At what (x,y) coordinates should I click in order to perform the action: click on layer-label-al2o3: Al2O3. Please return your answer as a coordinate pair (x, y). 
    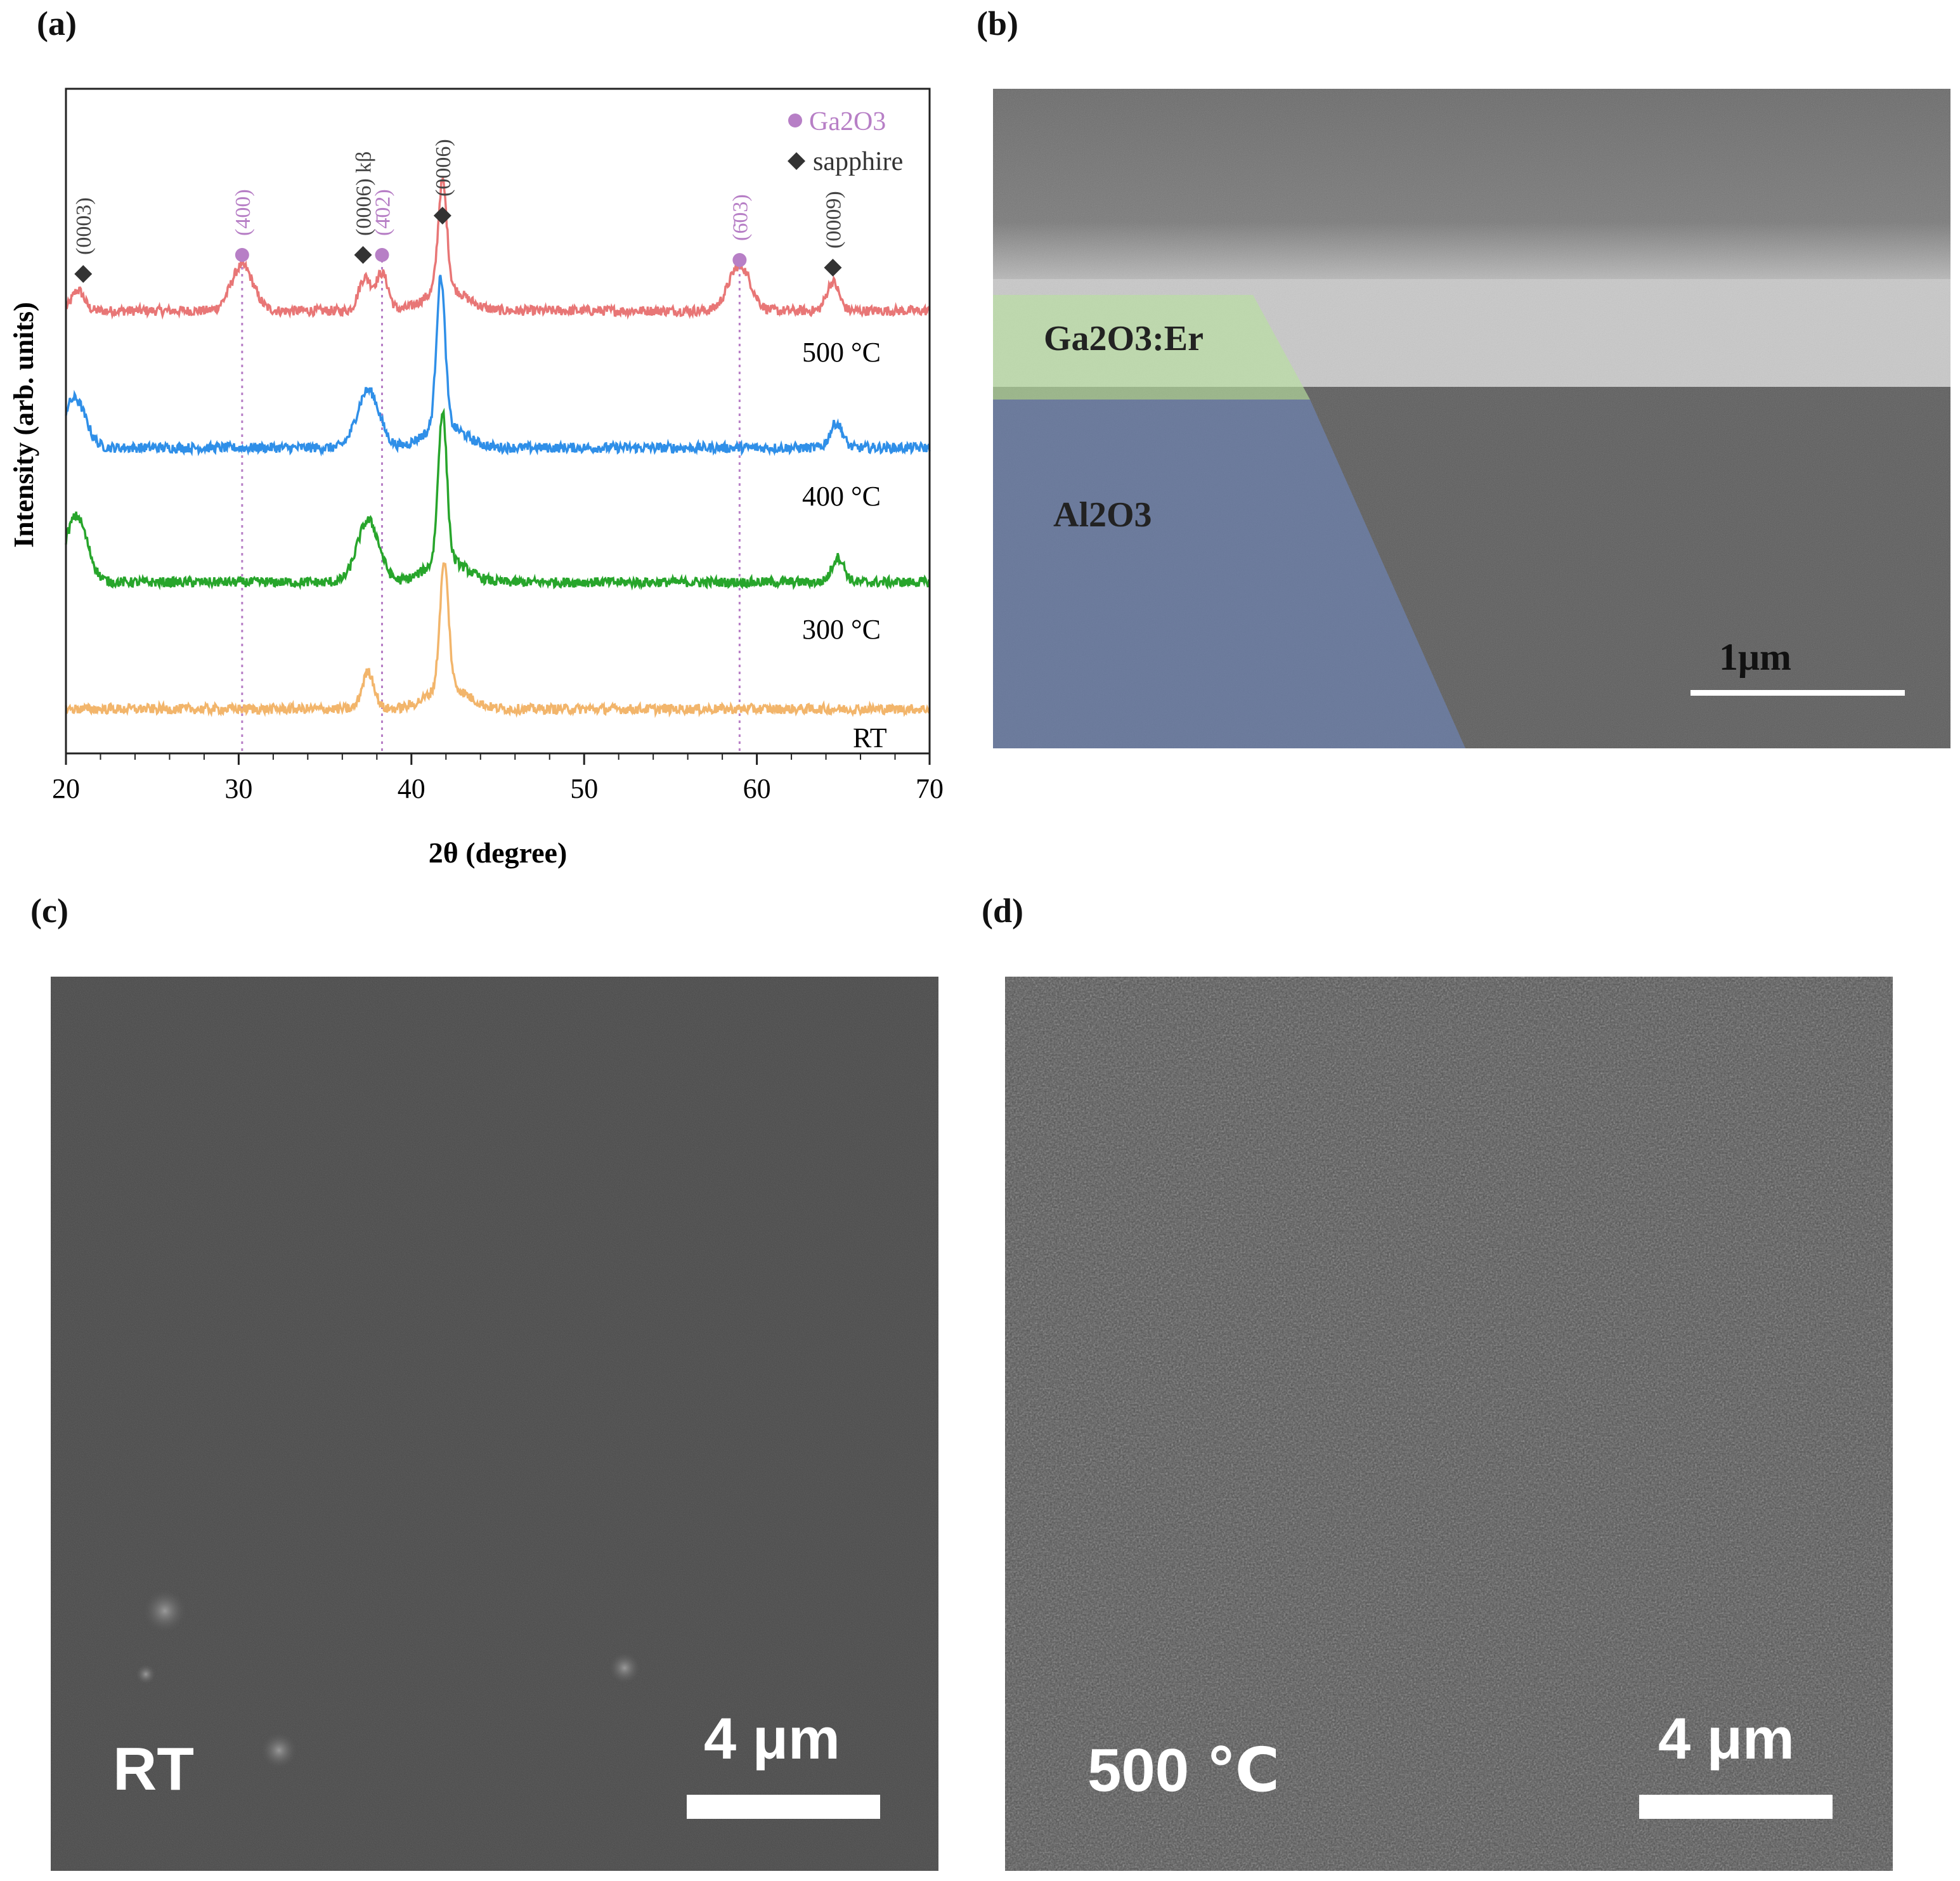
    Looking at the image, I should click on (1102, 515).